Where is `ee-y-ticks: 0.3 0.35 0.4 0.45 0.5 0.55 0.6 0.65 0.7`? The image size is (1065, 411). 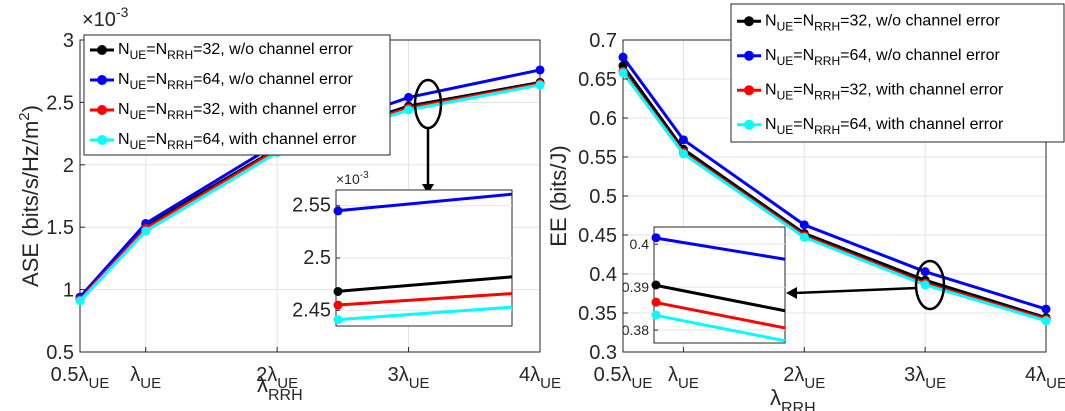
ee-y-ticks: 0.3 0.35 0.4 0.45 0.5 0.55 0.6 0.65 0.7 is located at coordinates (603, 197).